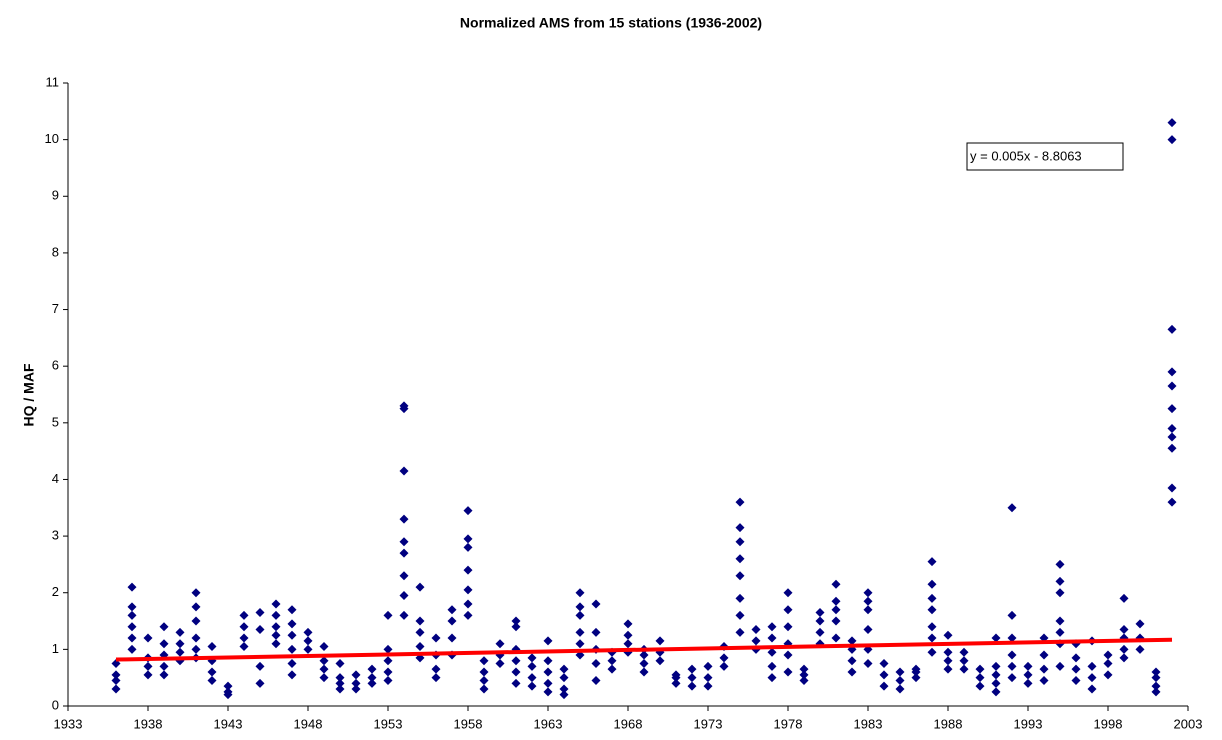 The width and height of the screenshot is (1222, 740). Describe the element at coordinates (388, 723) in the screenshot. I see `x-tick-label: 1953` at that location.